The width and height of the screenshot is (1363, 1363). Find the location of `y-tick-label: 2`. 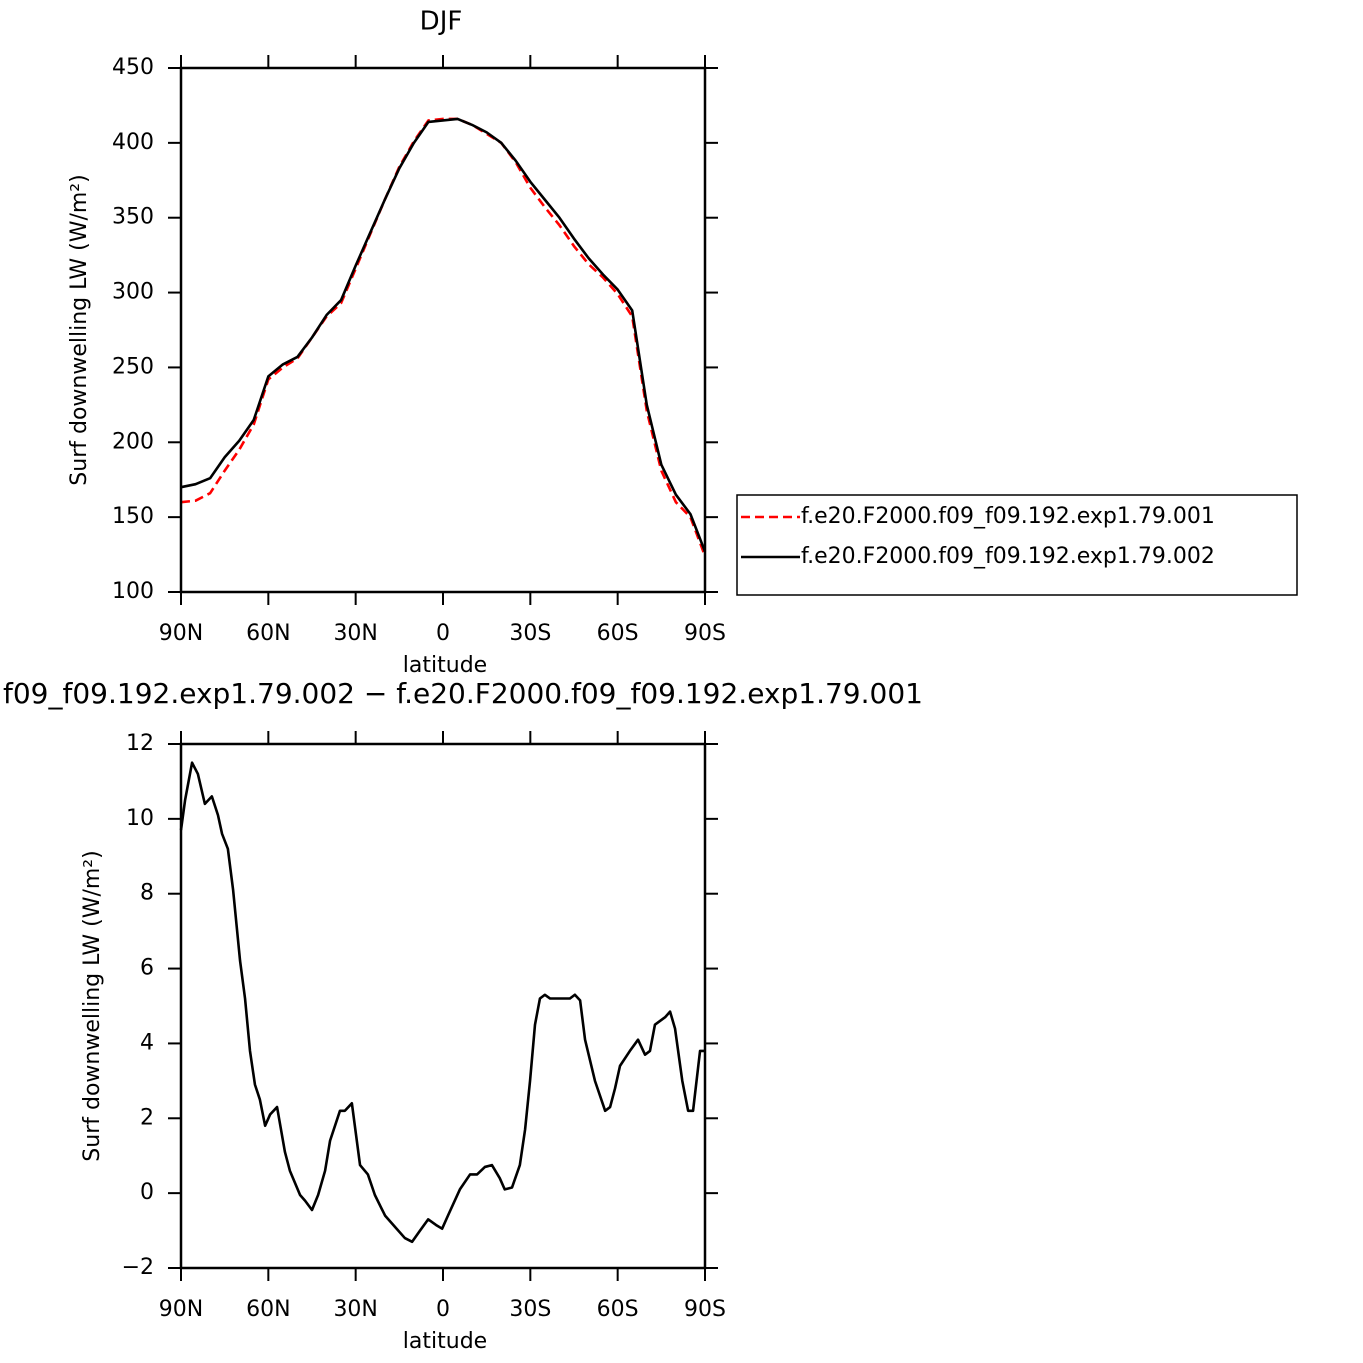

y-tick-label: 2 is located at coordinates (147, 1117).